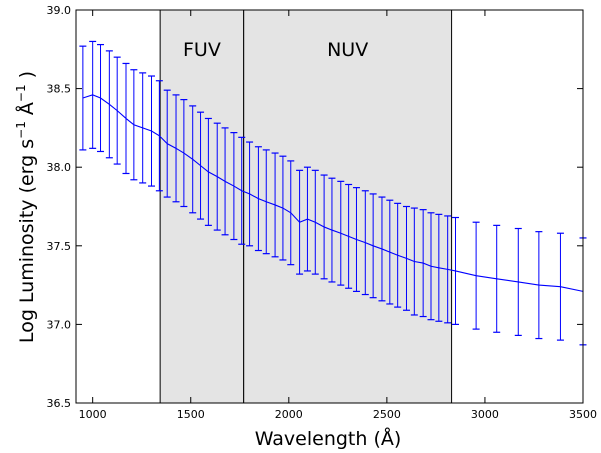 This screenshot has width=601, height=453. I want to click on band-label-nuv: NUV, so click(347, 50).